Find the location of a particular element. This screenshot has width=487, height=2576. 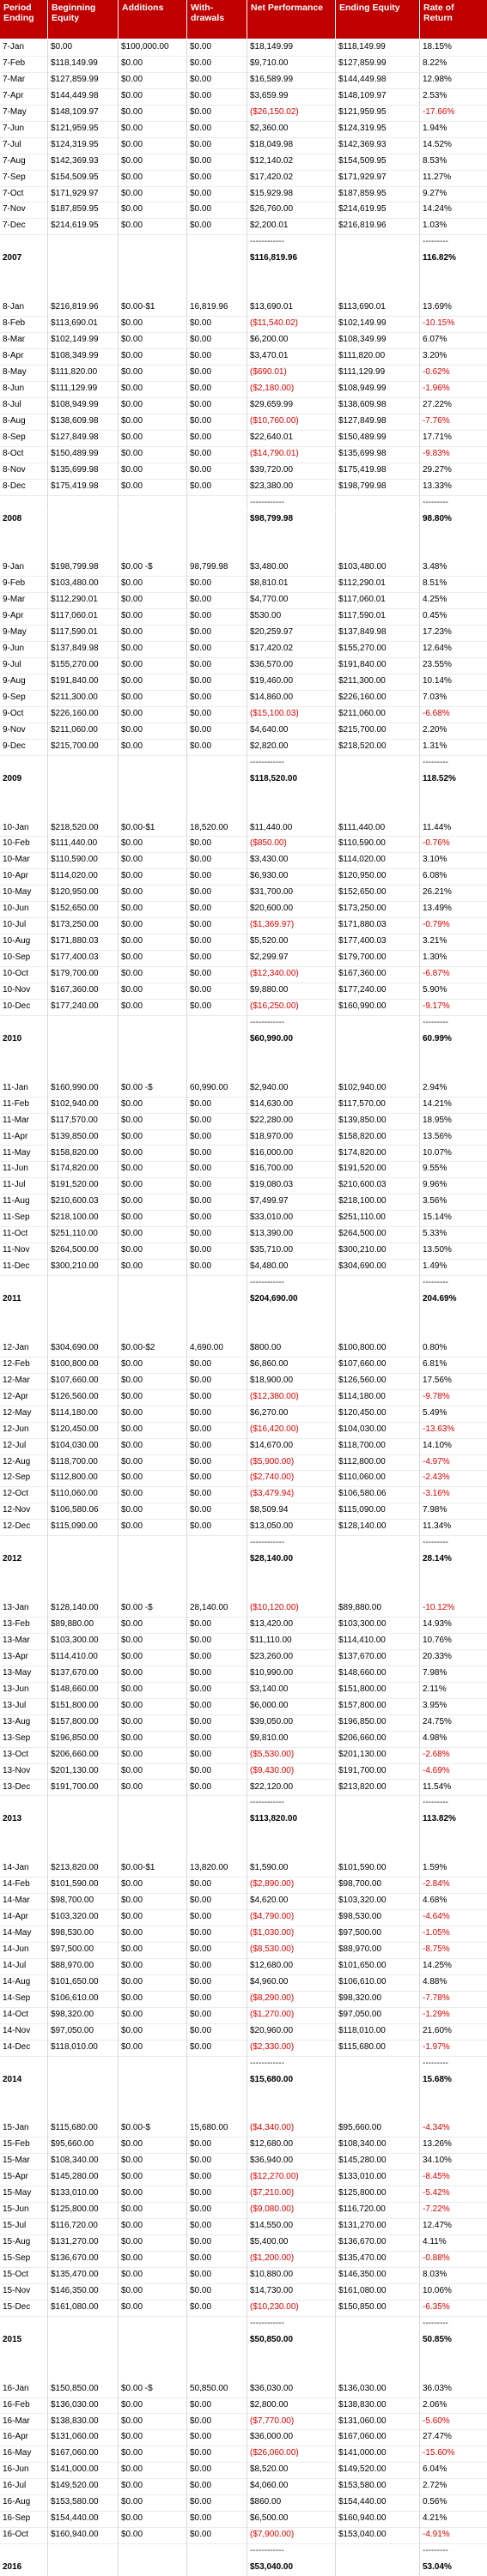

cell-beginning-equity: $128,140.00 is located at coordinates (83, 1609).